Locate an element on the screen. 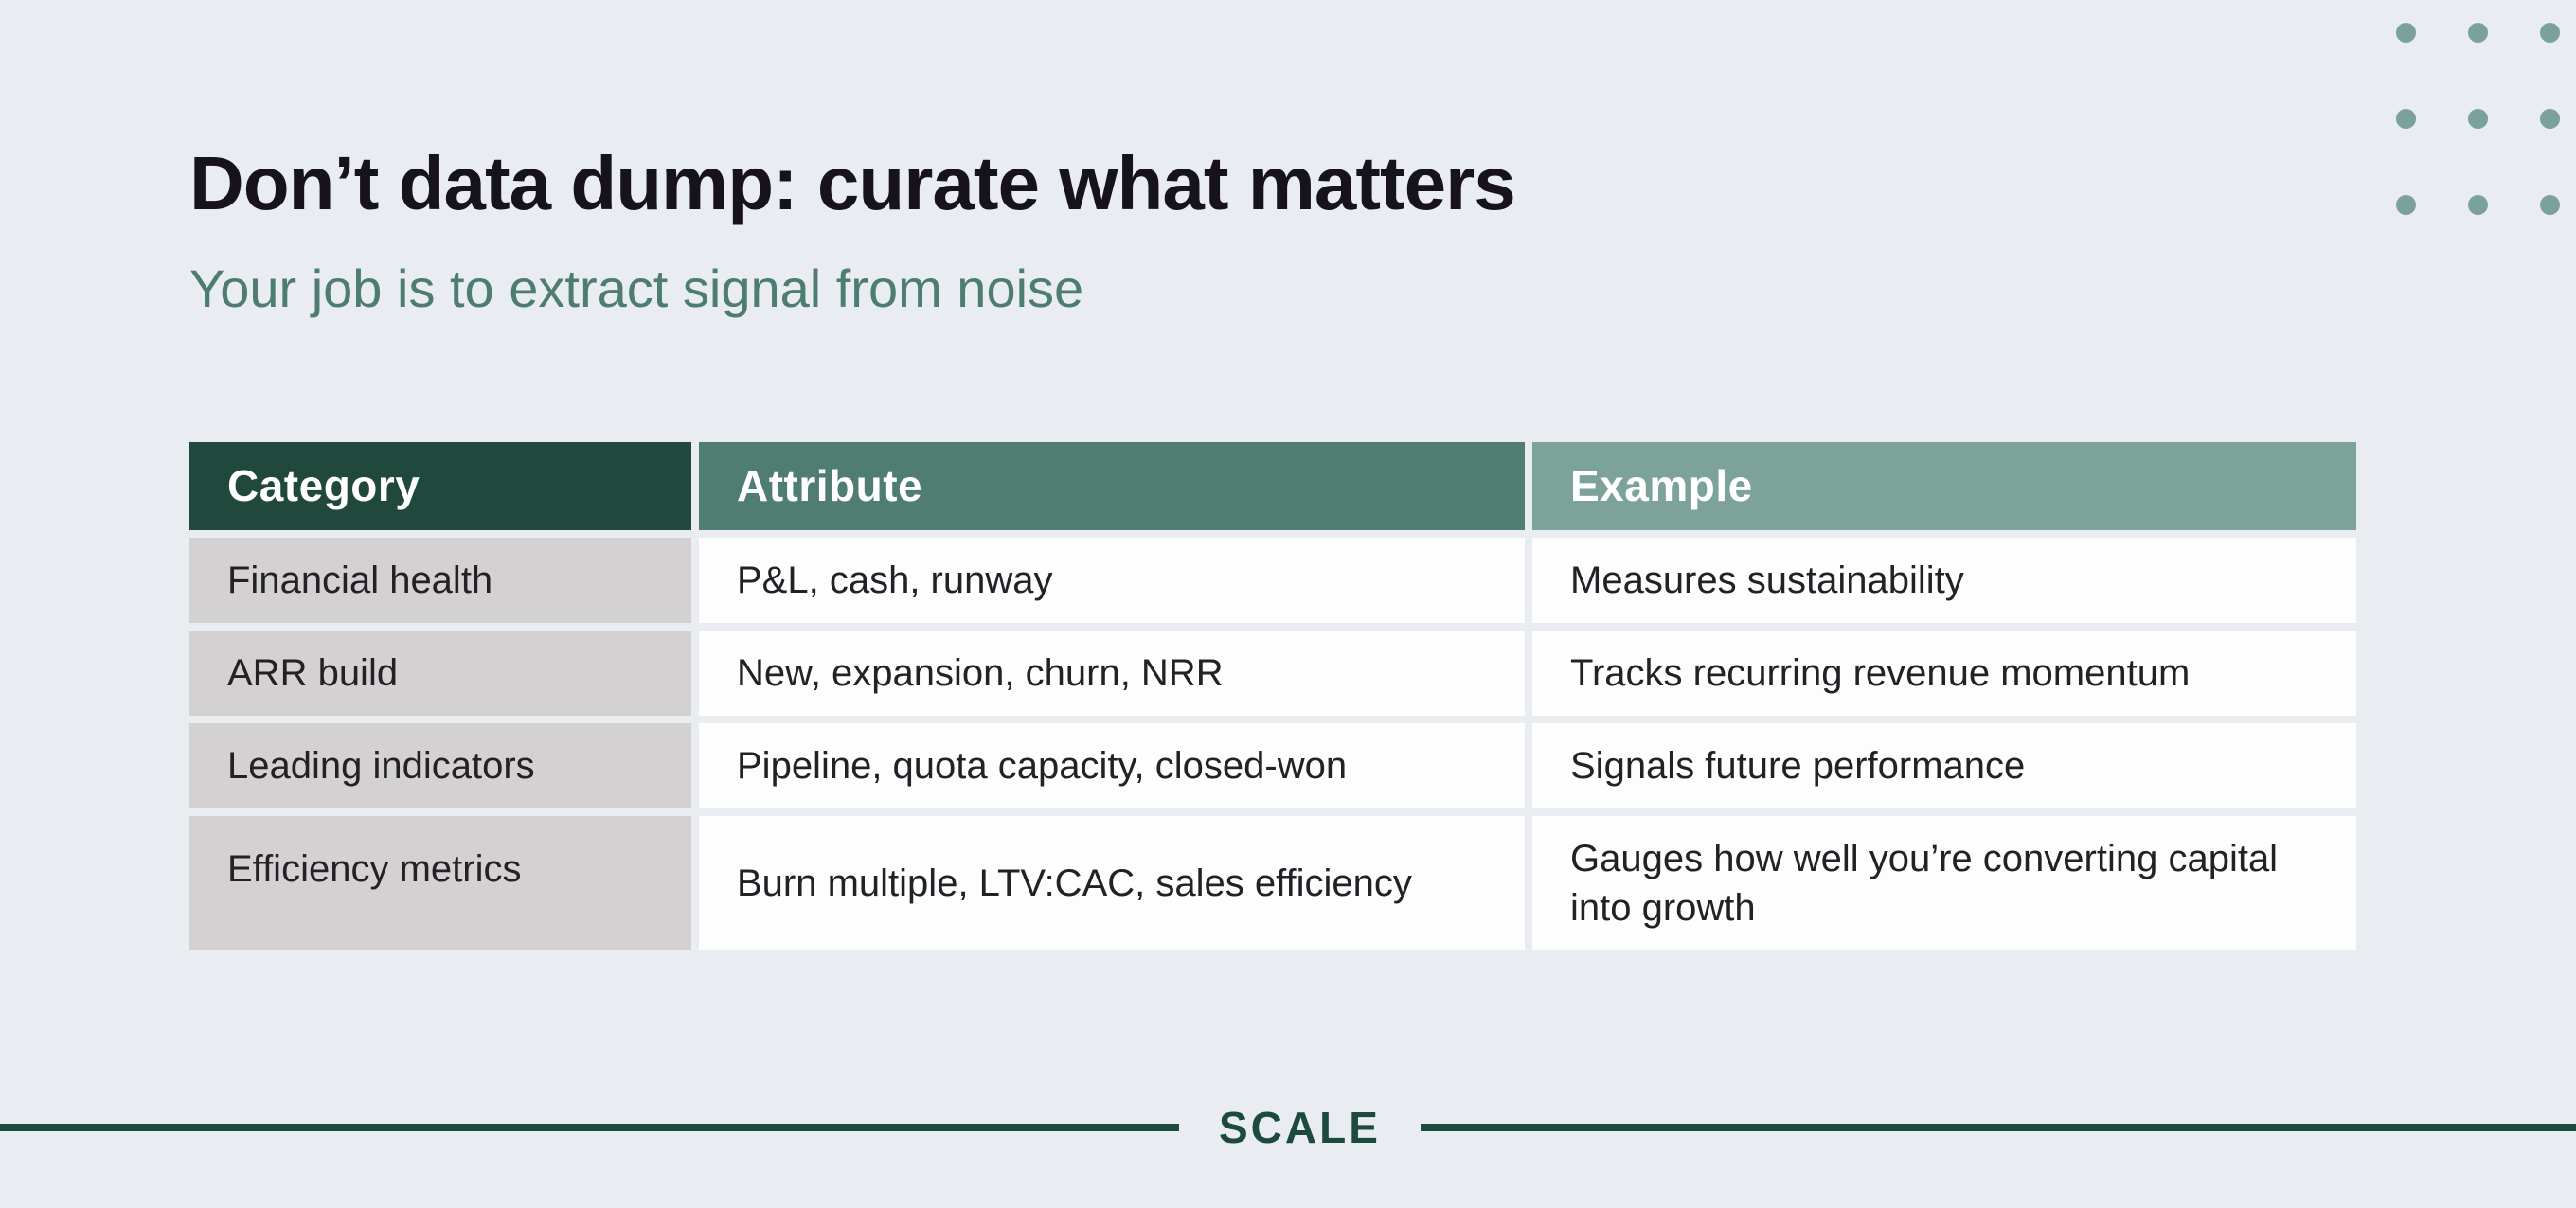 The width and height of the screenshot is (2576, 1208). table-cell-category: Efficiency metrics is located at coordinates (440, 883).